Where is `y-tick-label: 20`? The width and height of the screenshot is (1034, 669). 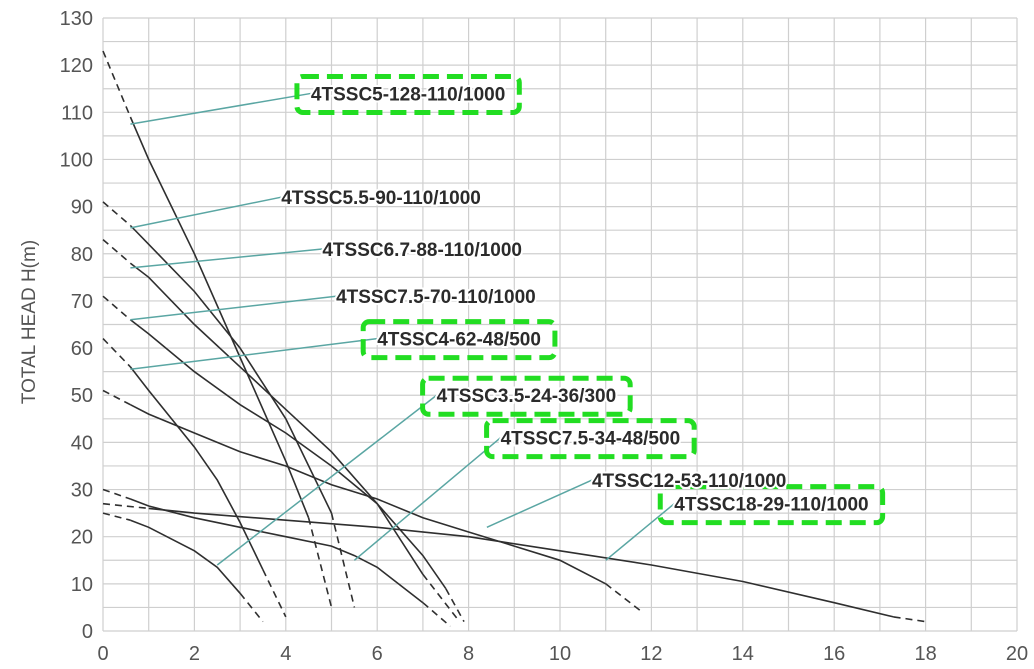 y-tick-label: 20 is located at coordinates (82, 538).